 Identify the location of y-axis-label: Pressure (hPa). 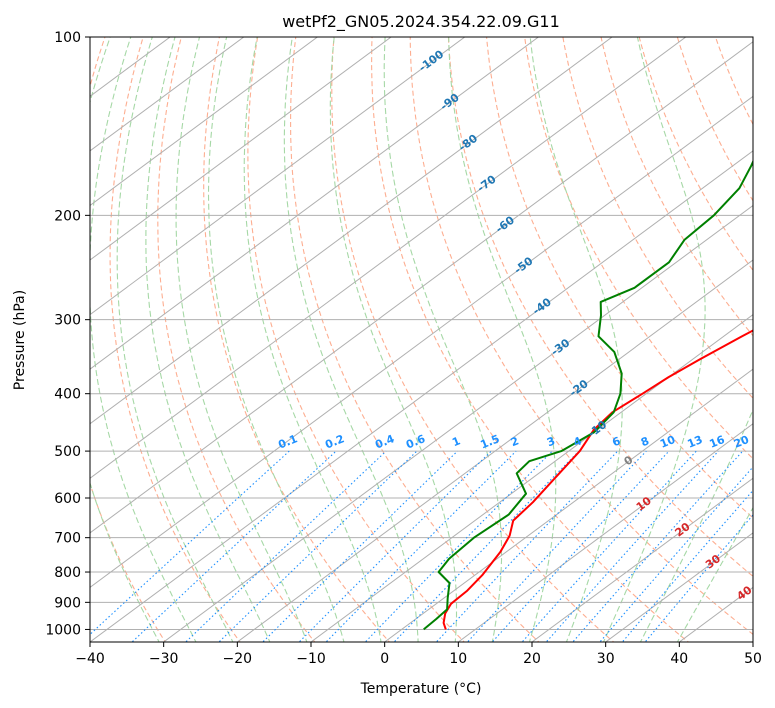
(20, 340).